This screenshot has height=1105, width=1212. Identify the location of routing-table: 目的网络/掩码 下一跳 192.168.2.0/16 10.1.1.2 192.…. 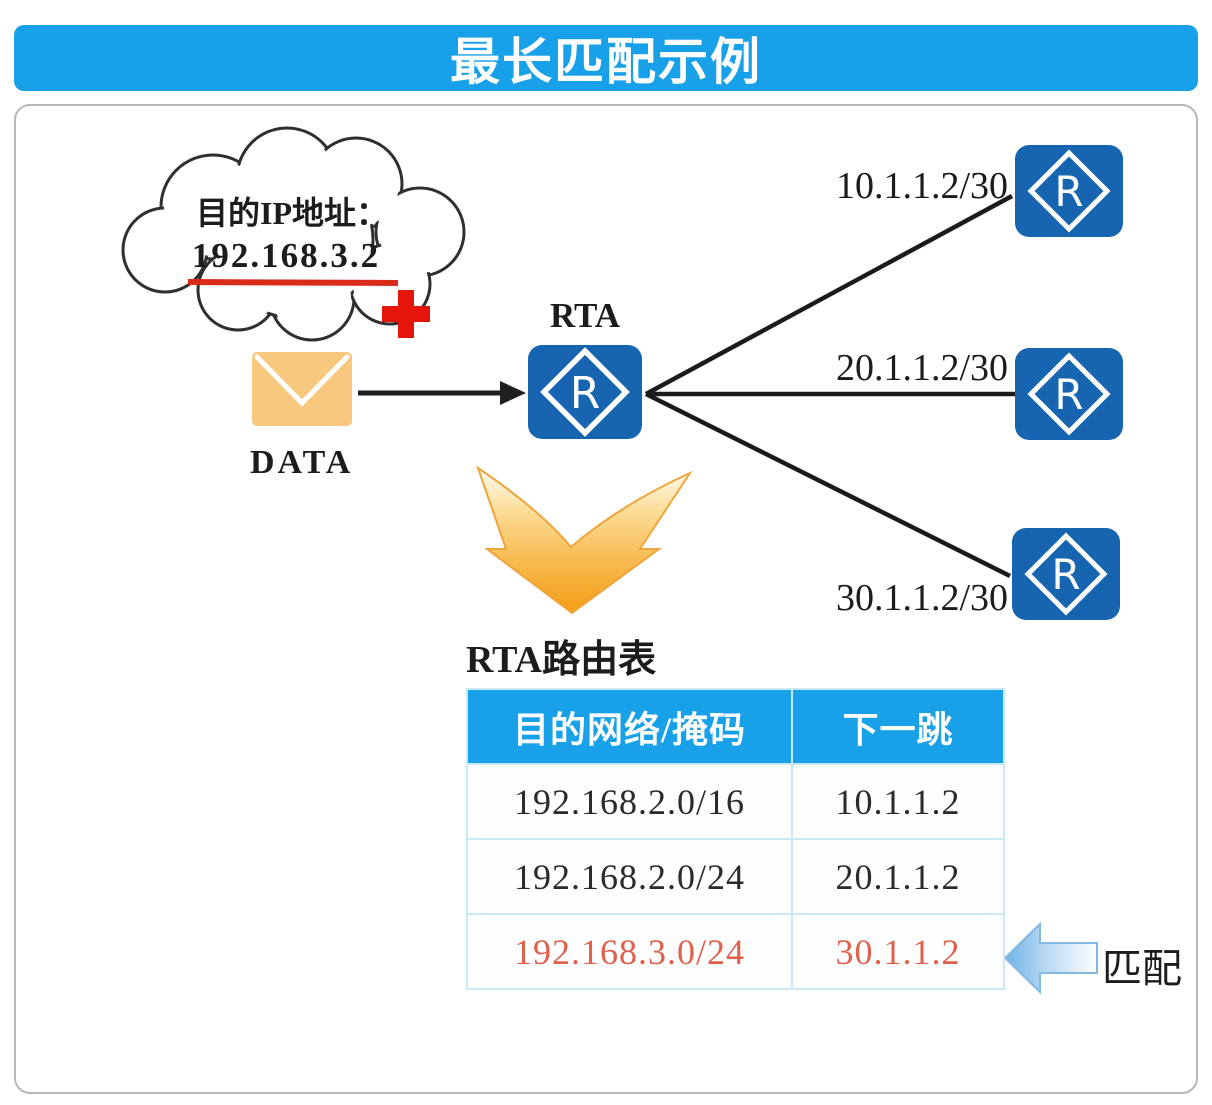
(735, 839).